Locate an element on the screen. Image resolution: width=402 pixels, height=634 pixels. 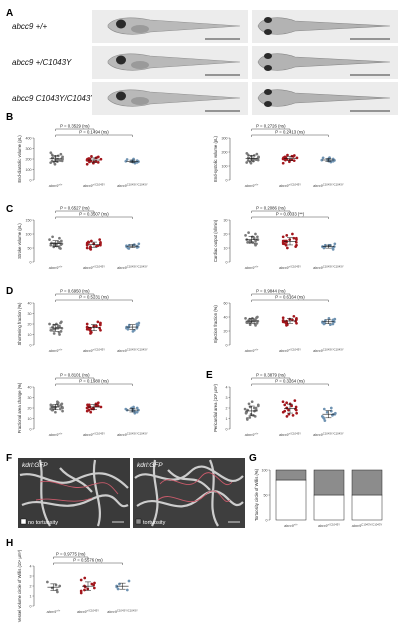
p-value: P = 0.6950 (ns) is located at coordinates (75, 291).